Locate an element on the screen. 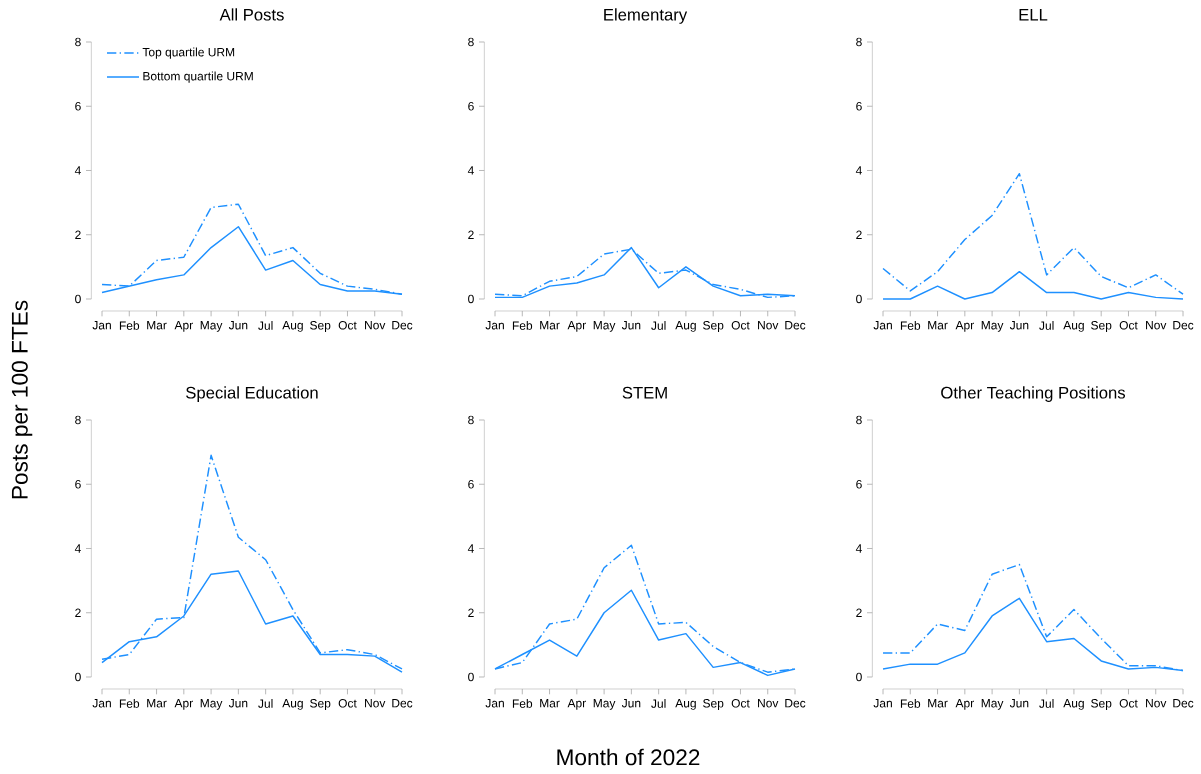 This screenshot has width=1201, height=774. legend-label: Top quartile URM is located at coordinates (188, 53).